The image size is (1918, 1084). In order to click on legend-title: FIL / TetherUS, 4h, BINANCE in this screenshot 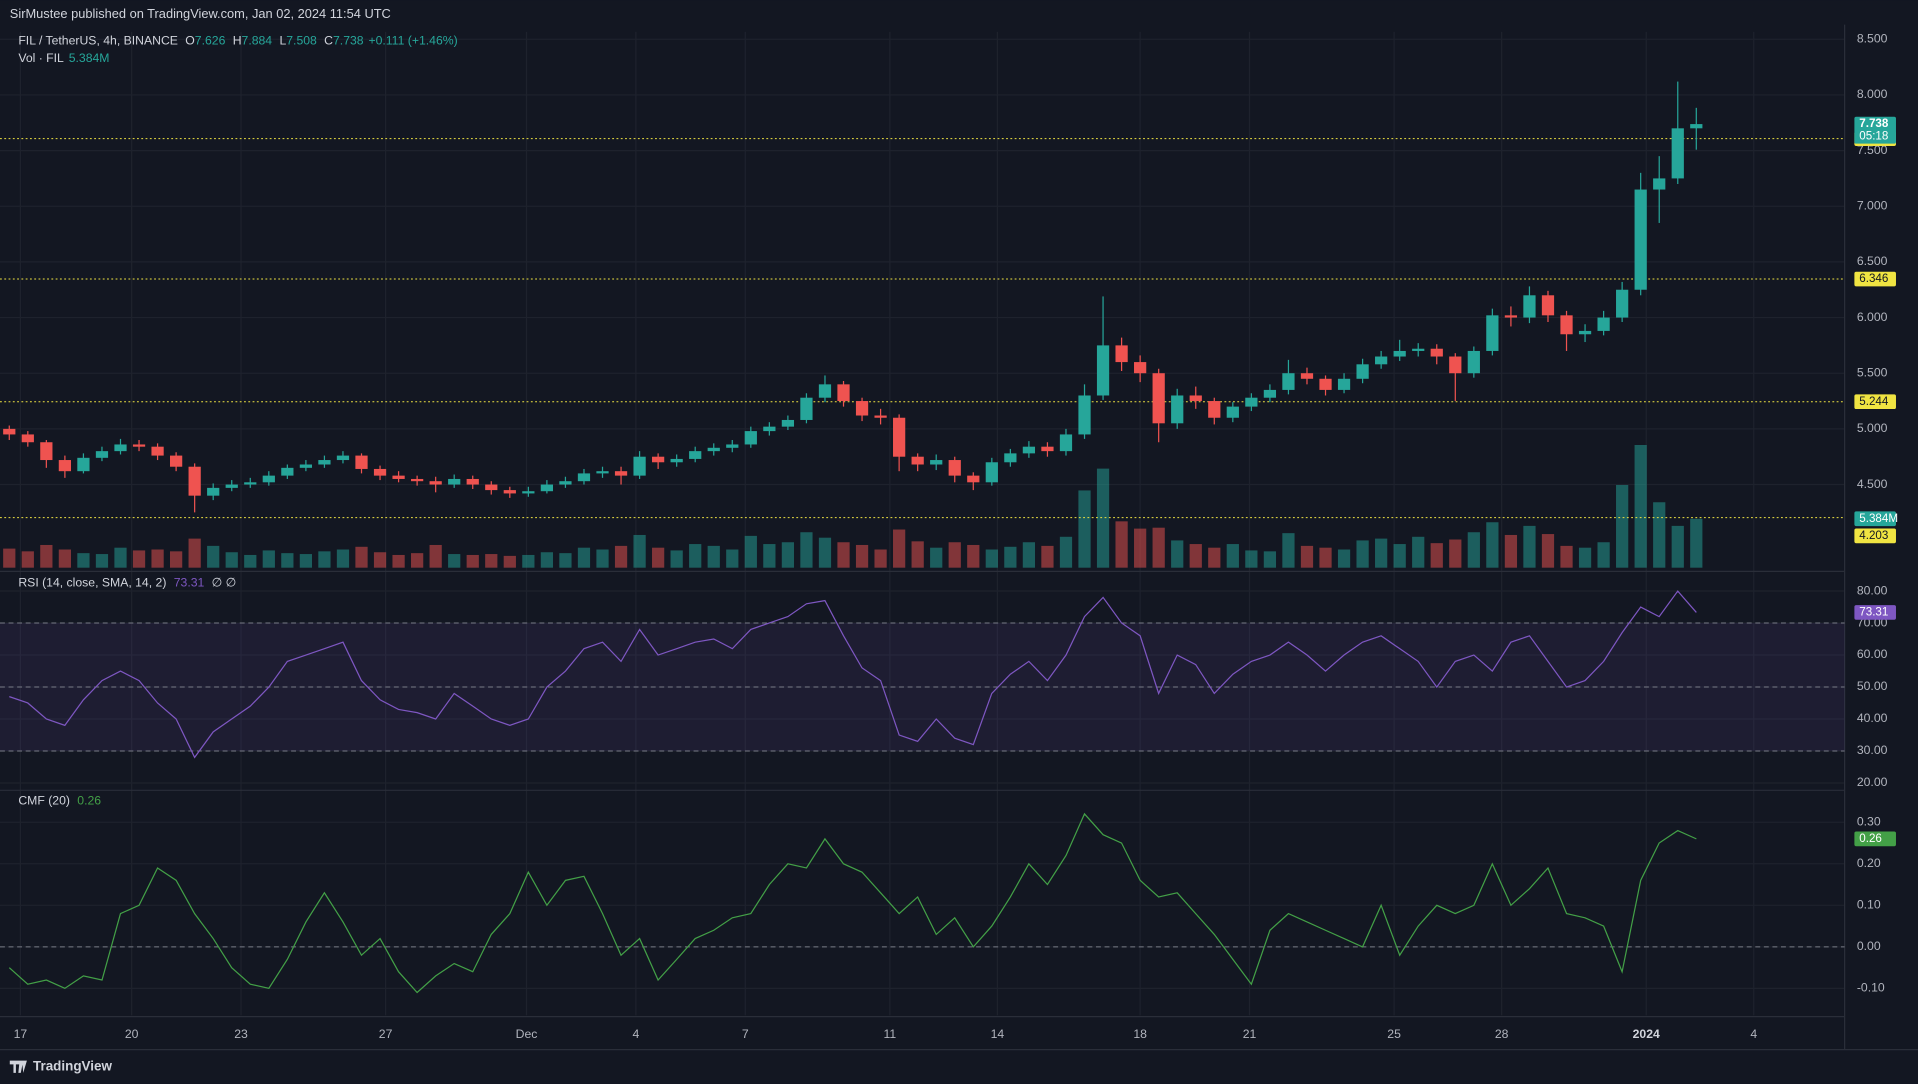, I will do `click(98, 41)`.